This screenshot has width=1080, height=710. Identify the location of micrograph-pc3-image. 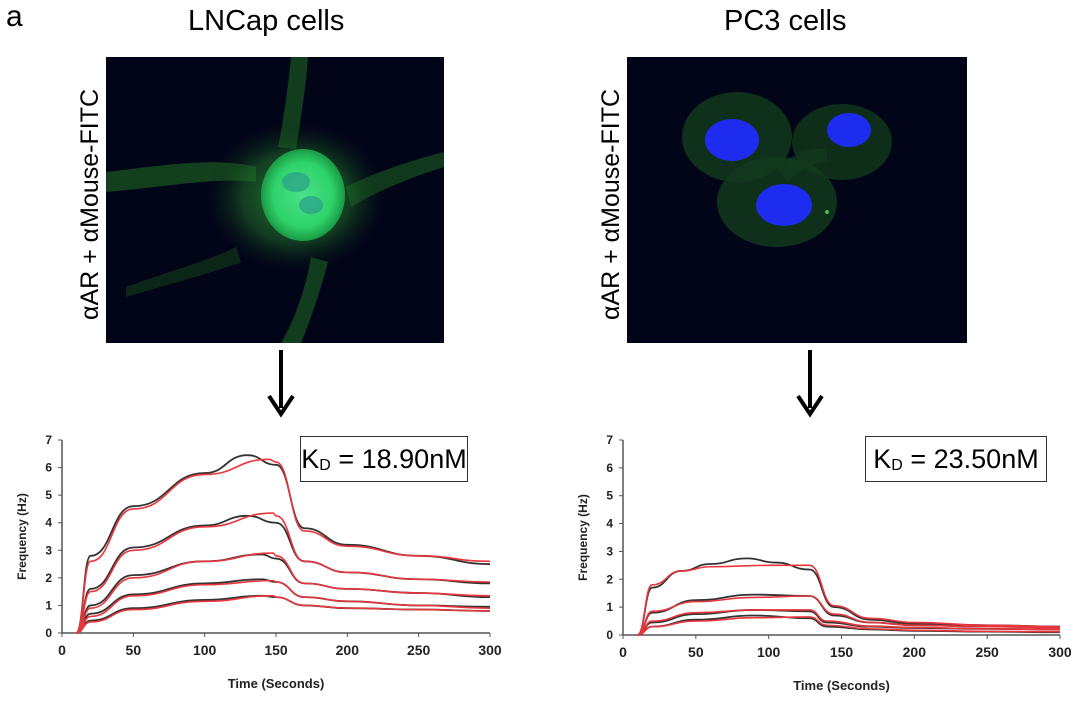
(797, 200).